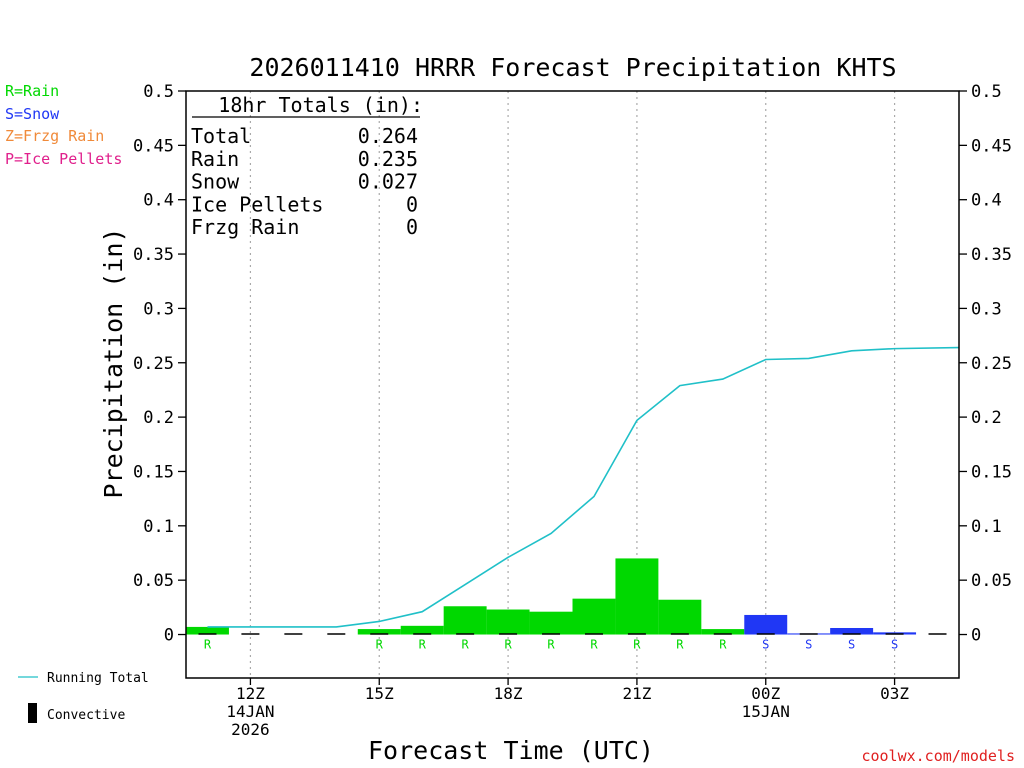 This screenshot has height=768, width=1024. I want to click on ptype-label-14: S, so click(808, 645).